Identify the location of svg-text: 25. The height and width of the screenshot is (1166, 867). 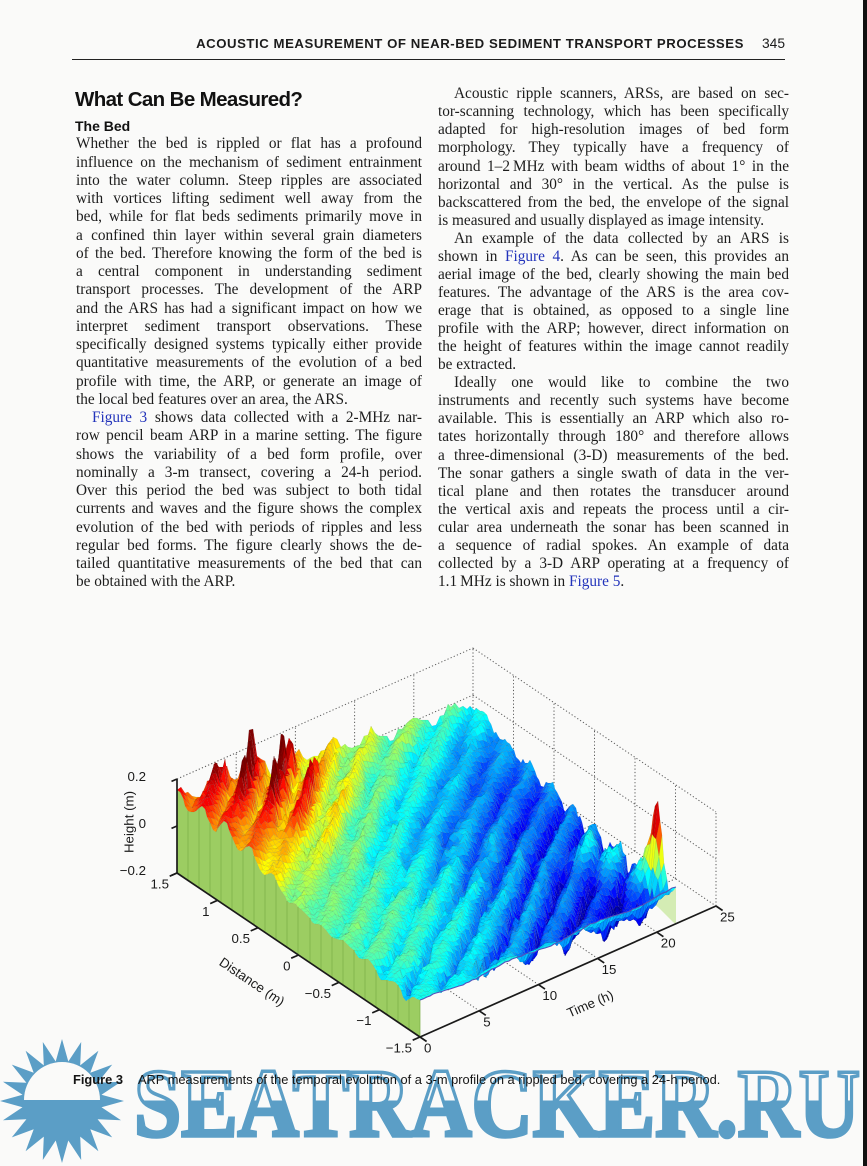
(727, 917).